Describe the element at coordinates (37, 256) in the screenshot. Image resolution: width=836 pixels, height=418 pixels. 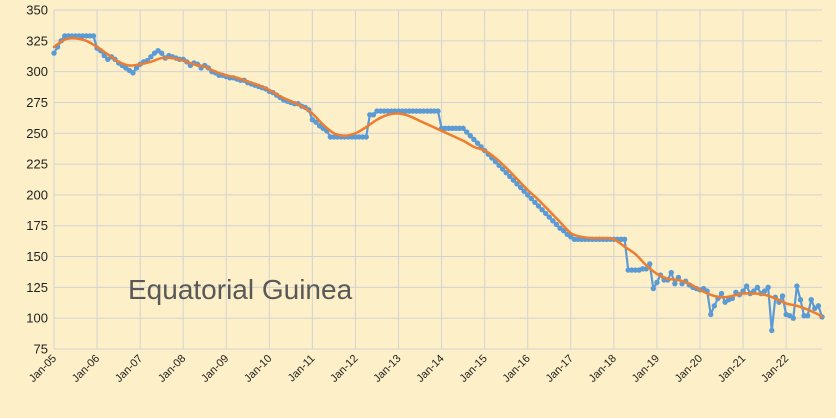
I see `y-tick-label: 150` at that location.